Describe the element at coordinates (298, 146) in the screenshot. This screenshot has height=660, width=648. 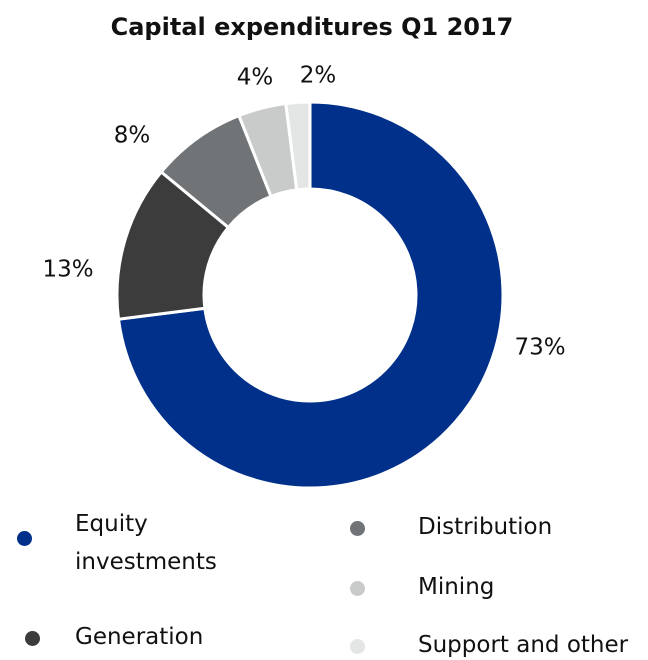
I see `donut-slice` at that location.